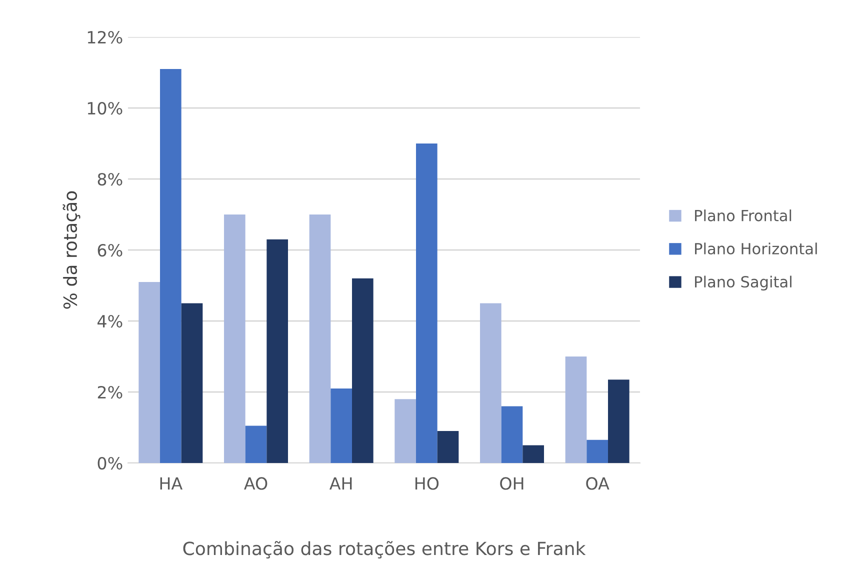 The width and height of the screenshot is (846, 563). Describe the element at coordinates (110, 392) in the screenshot. I see `y-tick-label: 2%` at that location.